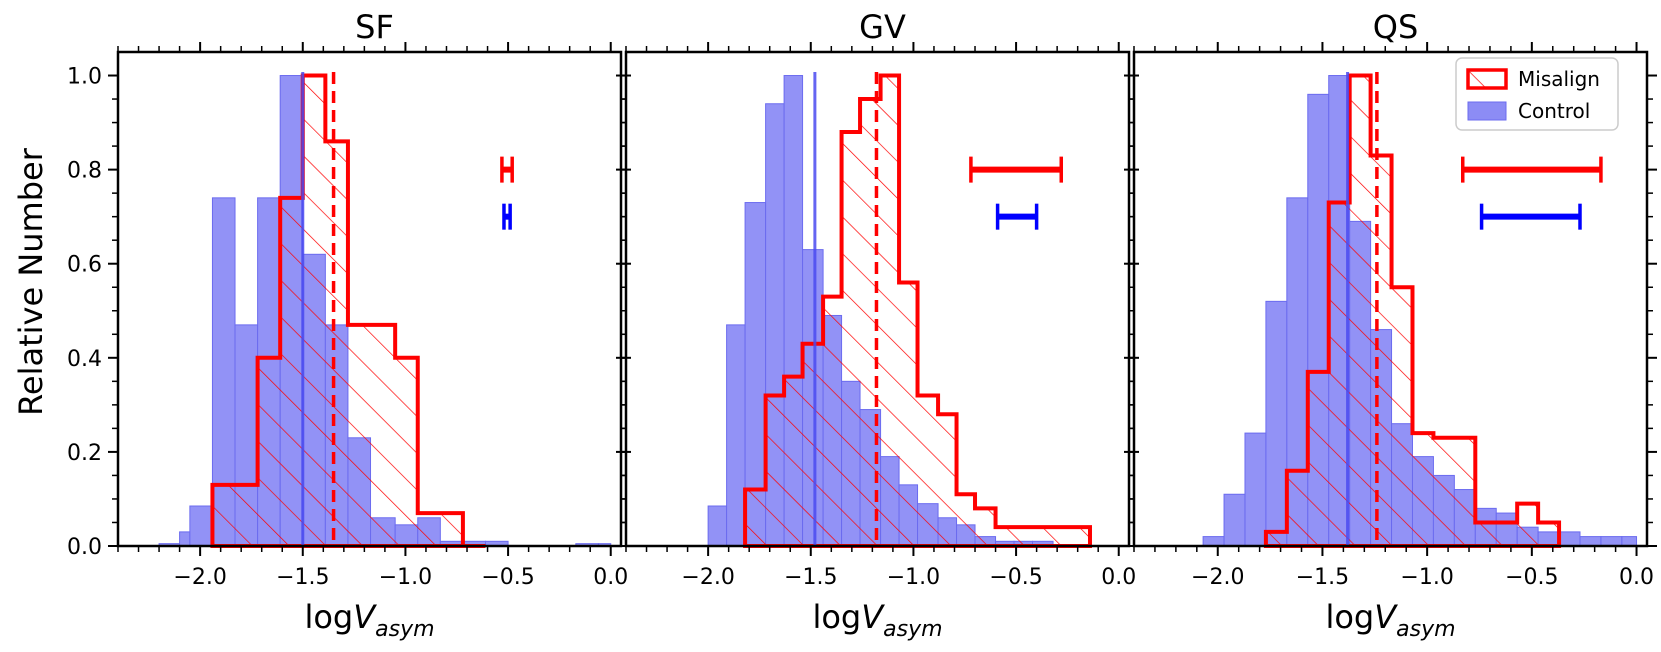 Image resolution: width=1661 pixels, height=652 pixels. I want to click on y-tick-label: 0.8, so click(84, 171).